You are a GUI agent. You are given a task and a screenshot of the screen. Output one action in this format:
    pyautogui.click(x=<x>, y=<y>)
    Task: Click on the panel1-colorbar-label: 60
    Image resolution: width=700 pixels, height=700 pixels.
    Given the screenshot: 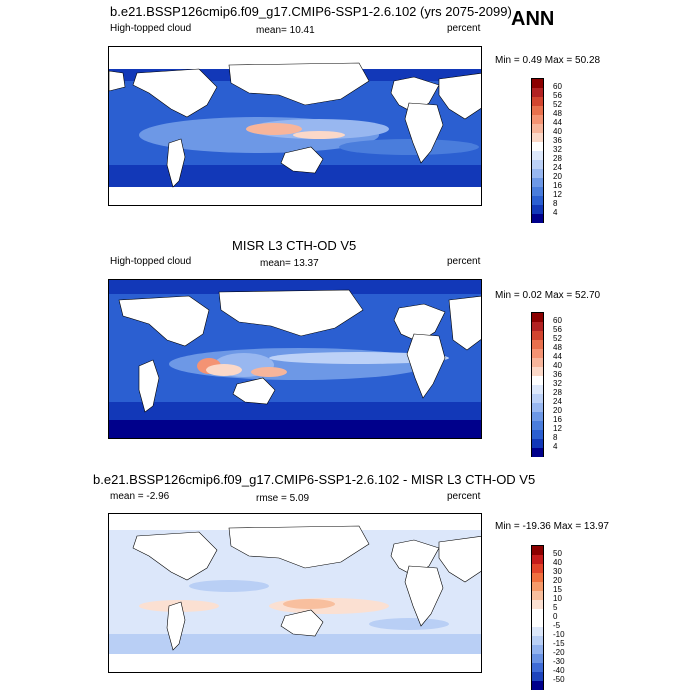 What is the action you would take?
    pyautogui.click(x=557, y=86)
    